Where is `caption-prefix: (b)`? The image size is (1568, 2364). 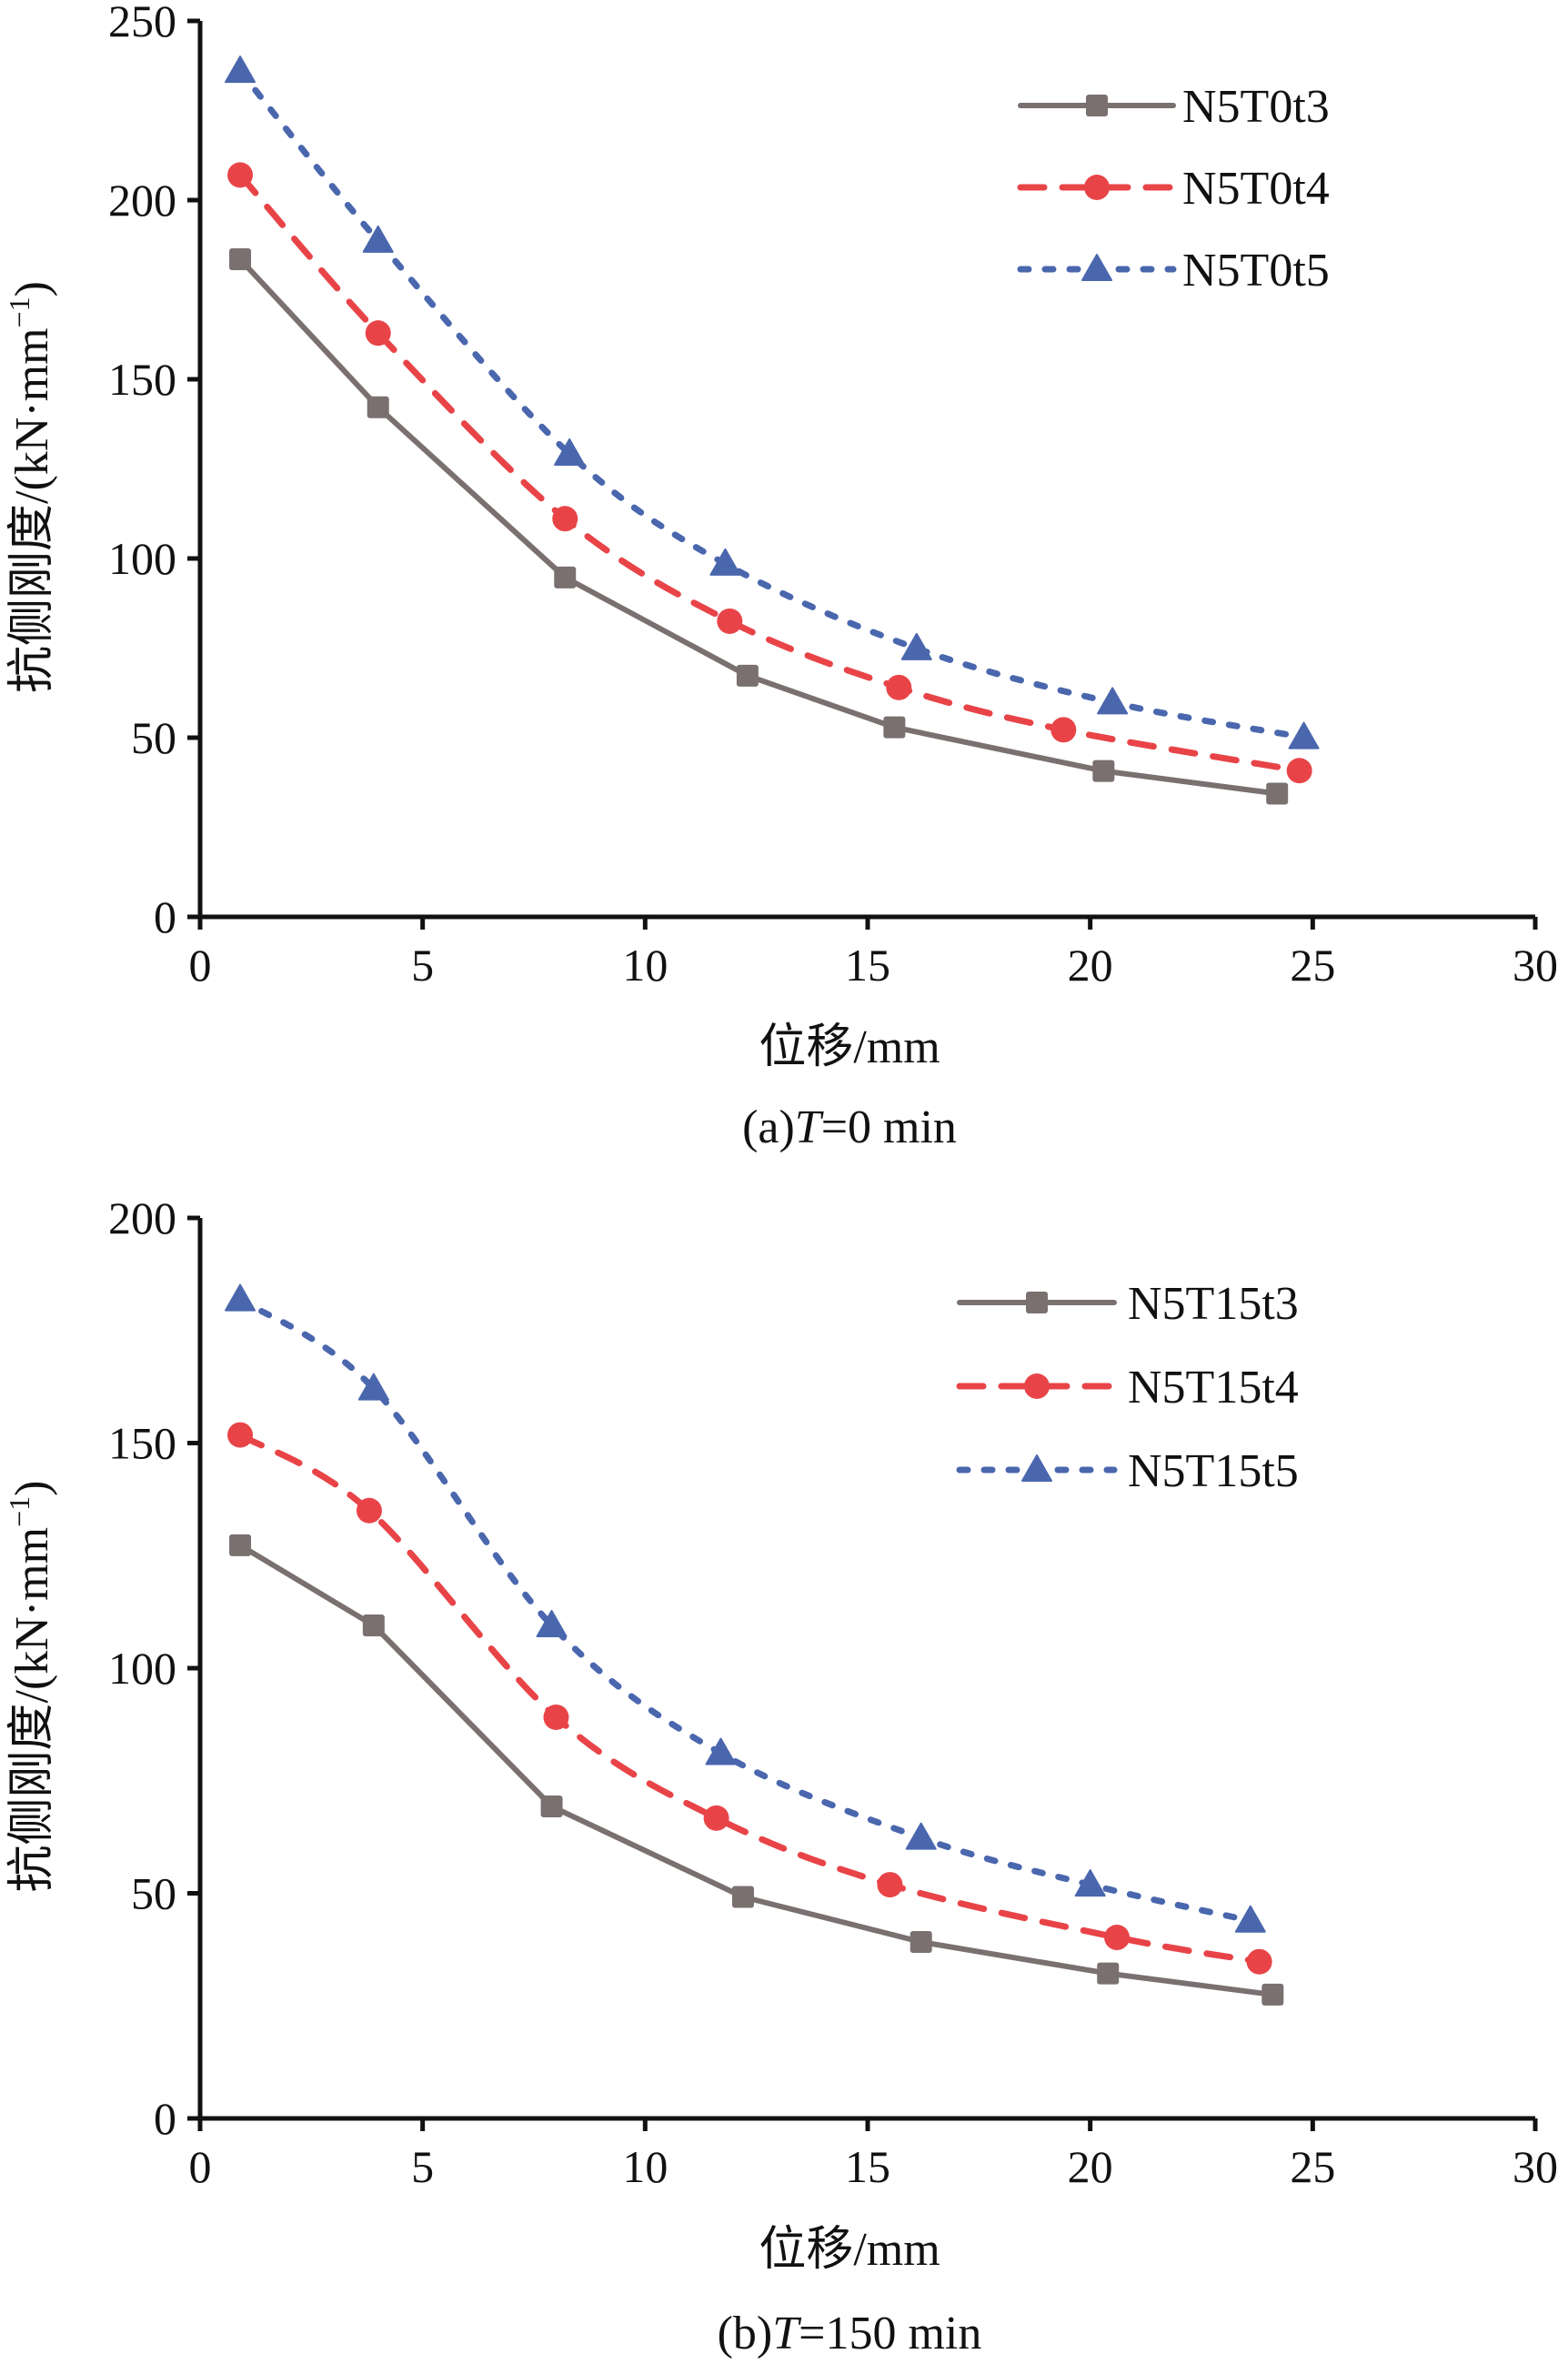
caption-prefix: (b) is located at coordinates (745, 2333).